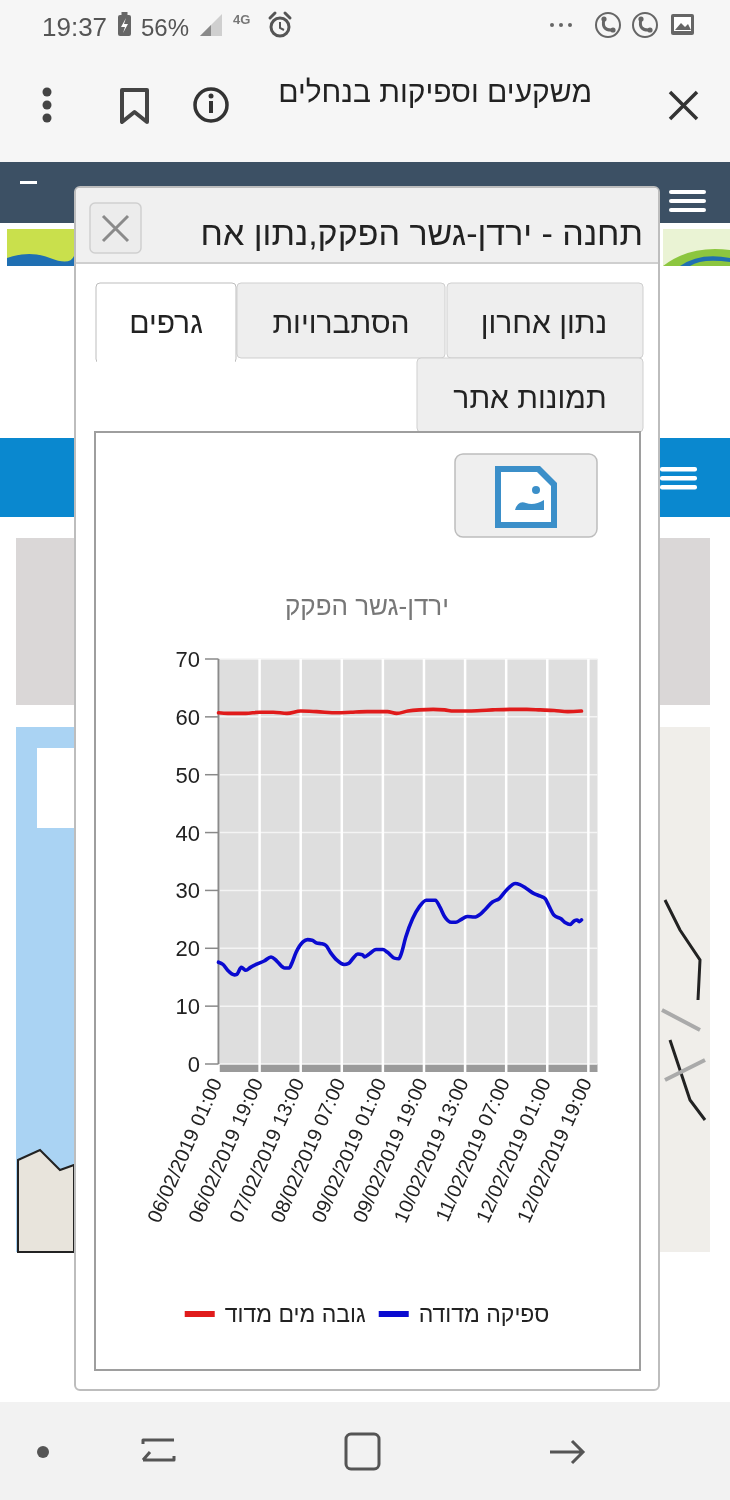  Describe the element at coordinates (341, 322) in the screenshot. I see `text: הסתברויות` at that location.